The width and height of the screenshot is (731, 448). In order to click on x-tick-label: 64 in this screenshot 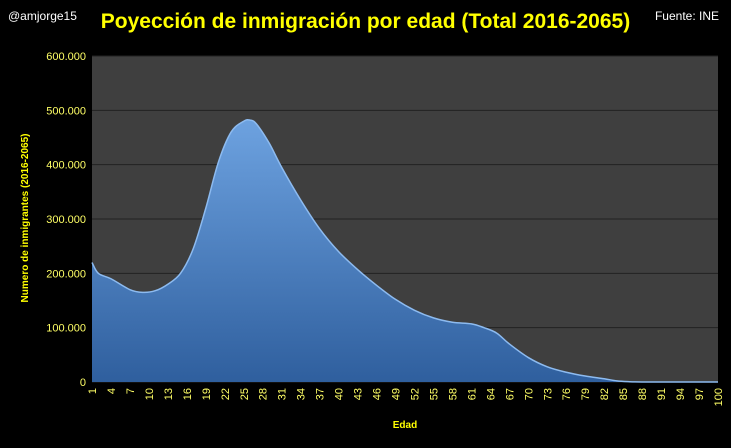, I will do `click(491, 394)`.